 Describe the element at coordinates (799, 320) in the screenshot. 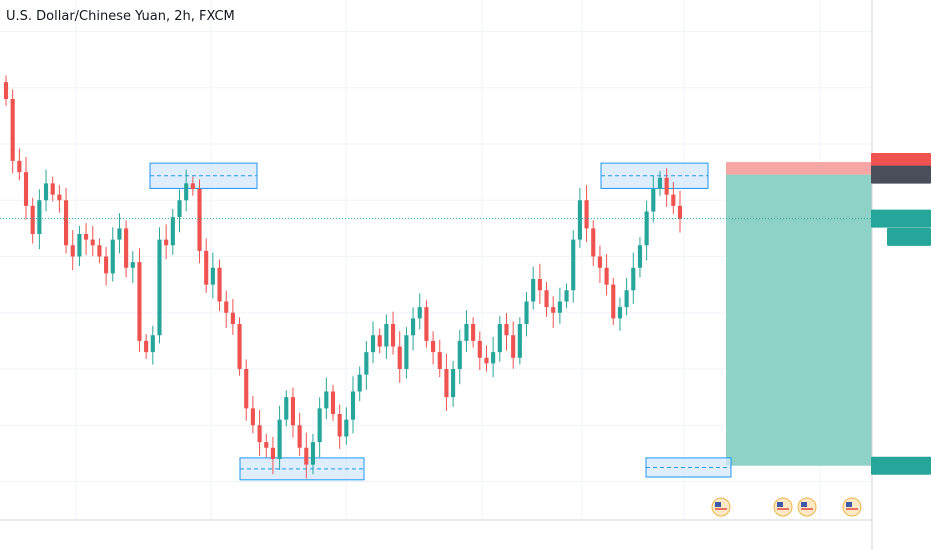

I see `take-profit-region` at that location.